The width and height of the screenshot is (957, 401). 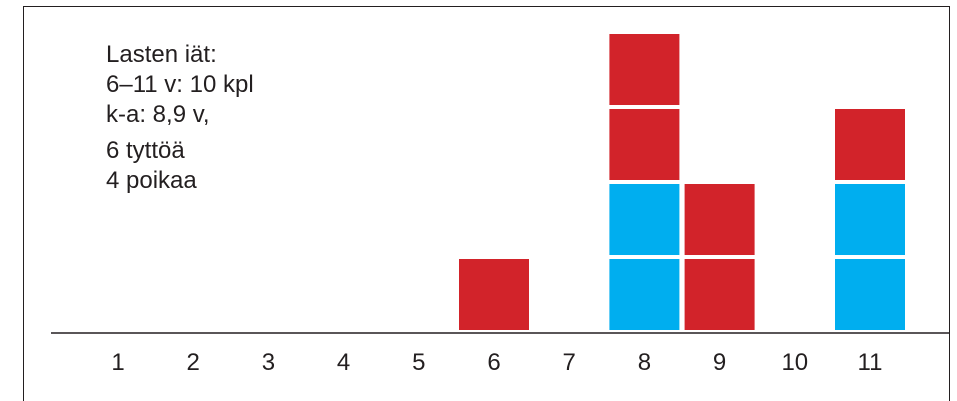 I want to click on notes-boys-count: 4 poikaa, so click(x=151, y=180).